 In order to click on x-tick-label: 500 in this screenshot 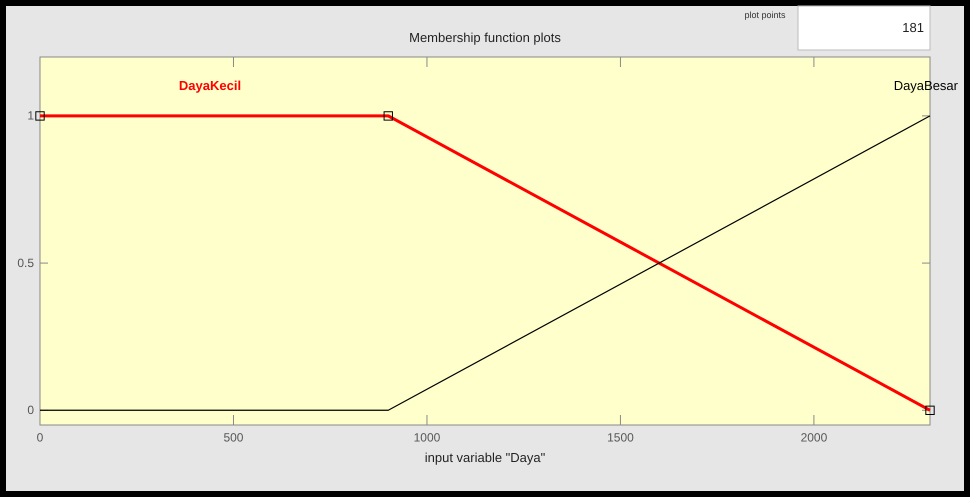, I will do `click(233, 437)`.